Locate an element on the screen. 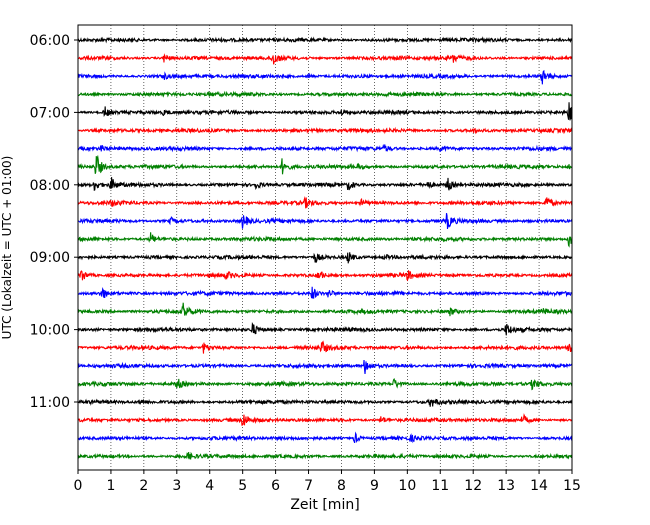 Image resolution: width=650 pixels, height=525 pixels. x-tick-label: 10 is located at coordinates (407, 486).